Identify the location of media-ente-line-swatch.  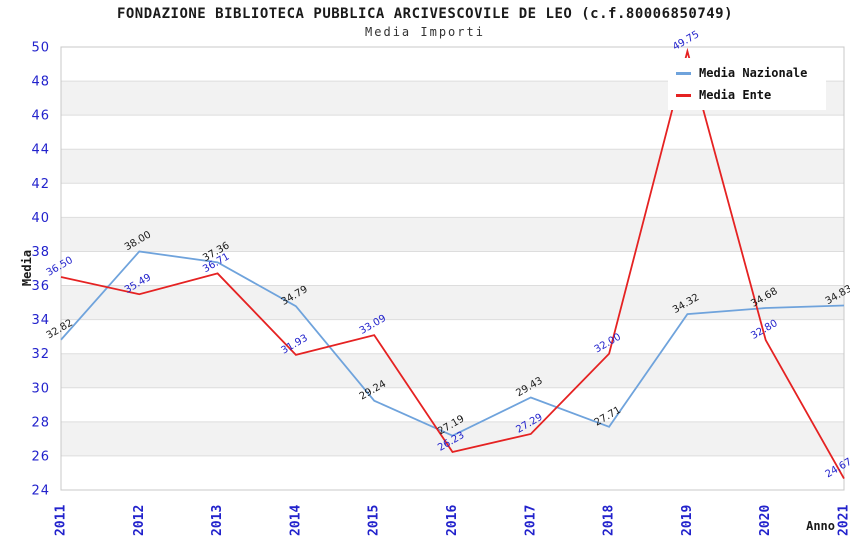
(683, 95).